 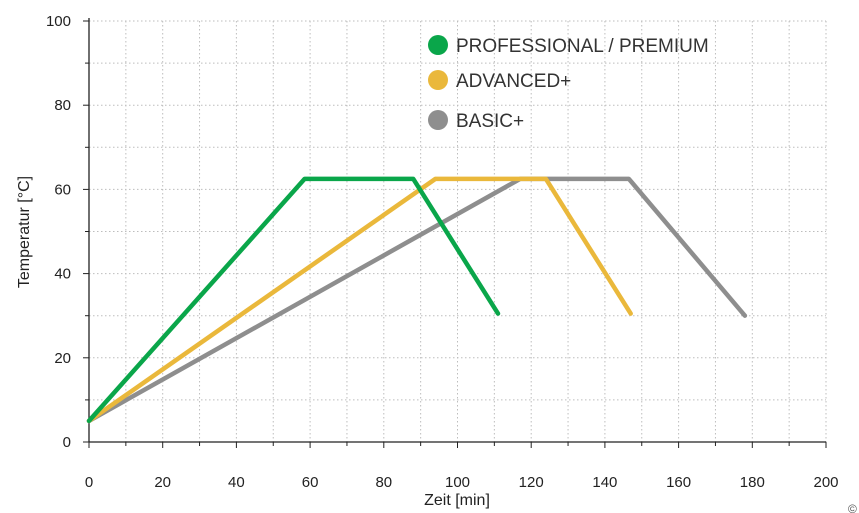 I want to click on x-tick-label: 40, so click(x=236, y=482).